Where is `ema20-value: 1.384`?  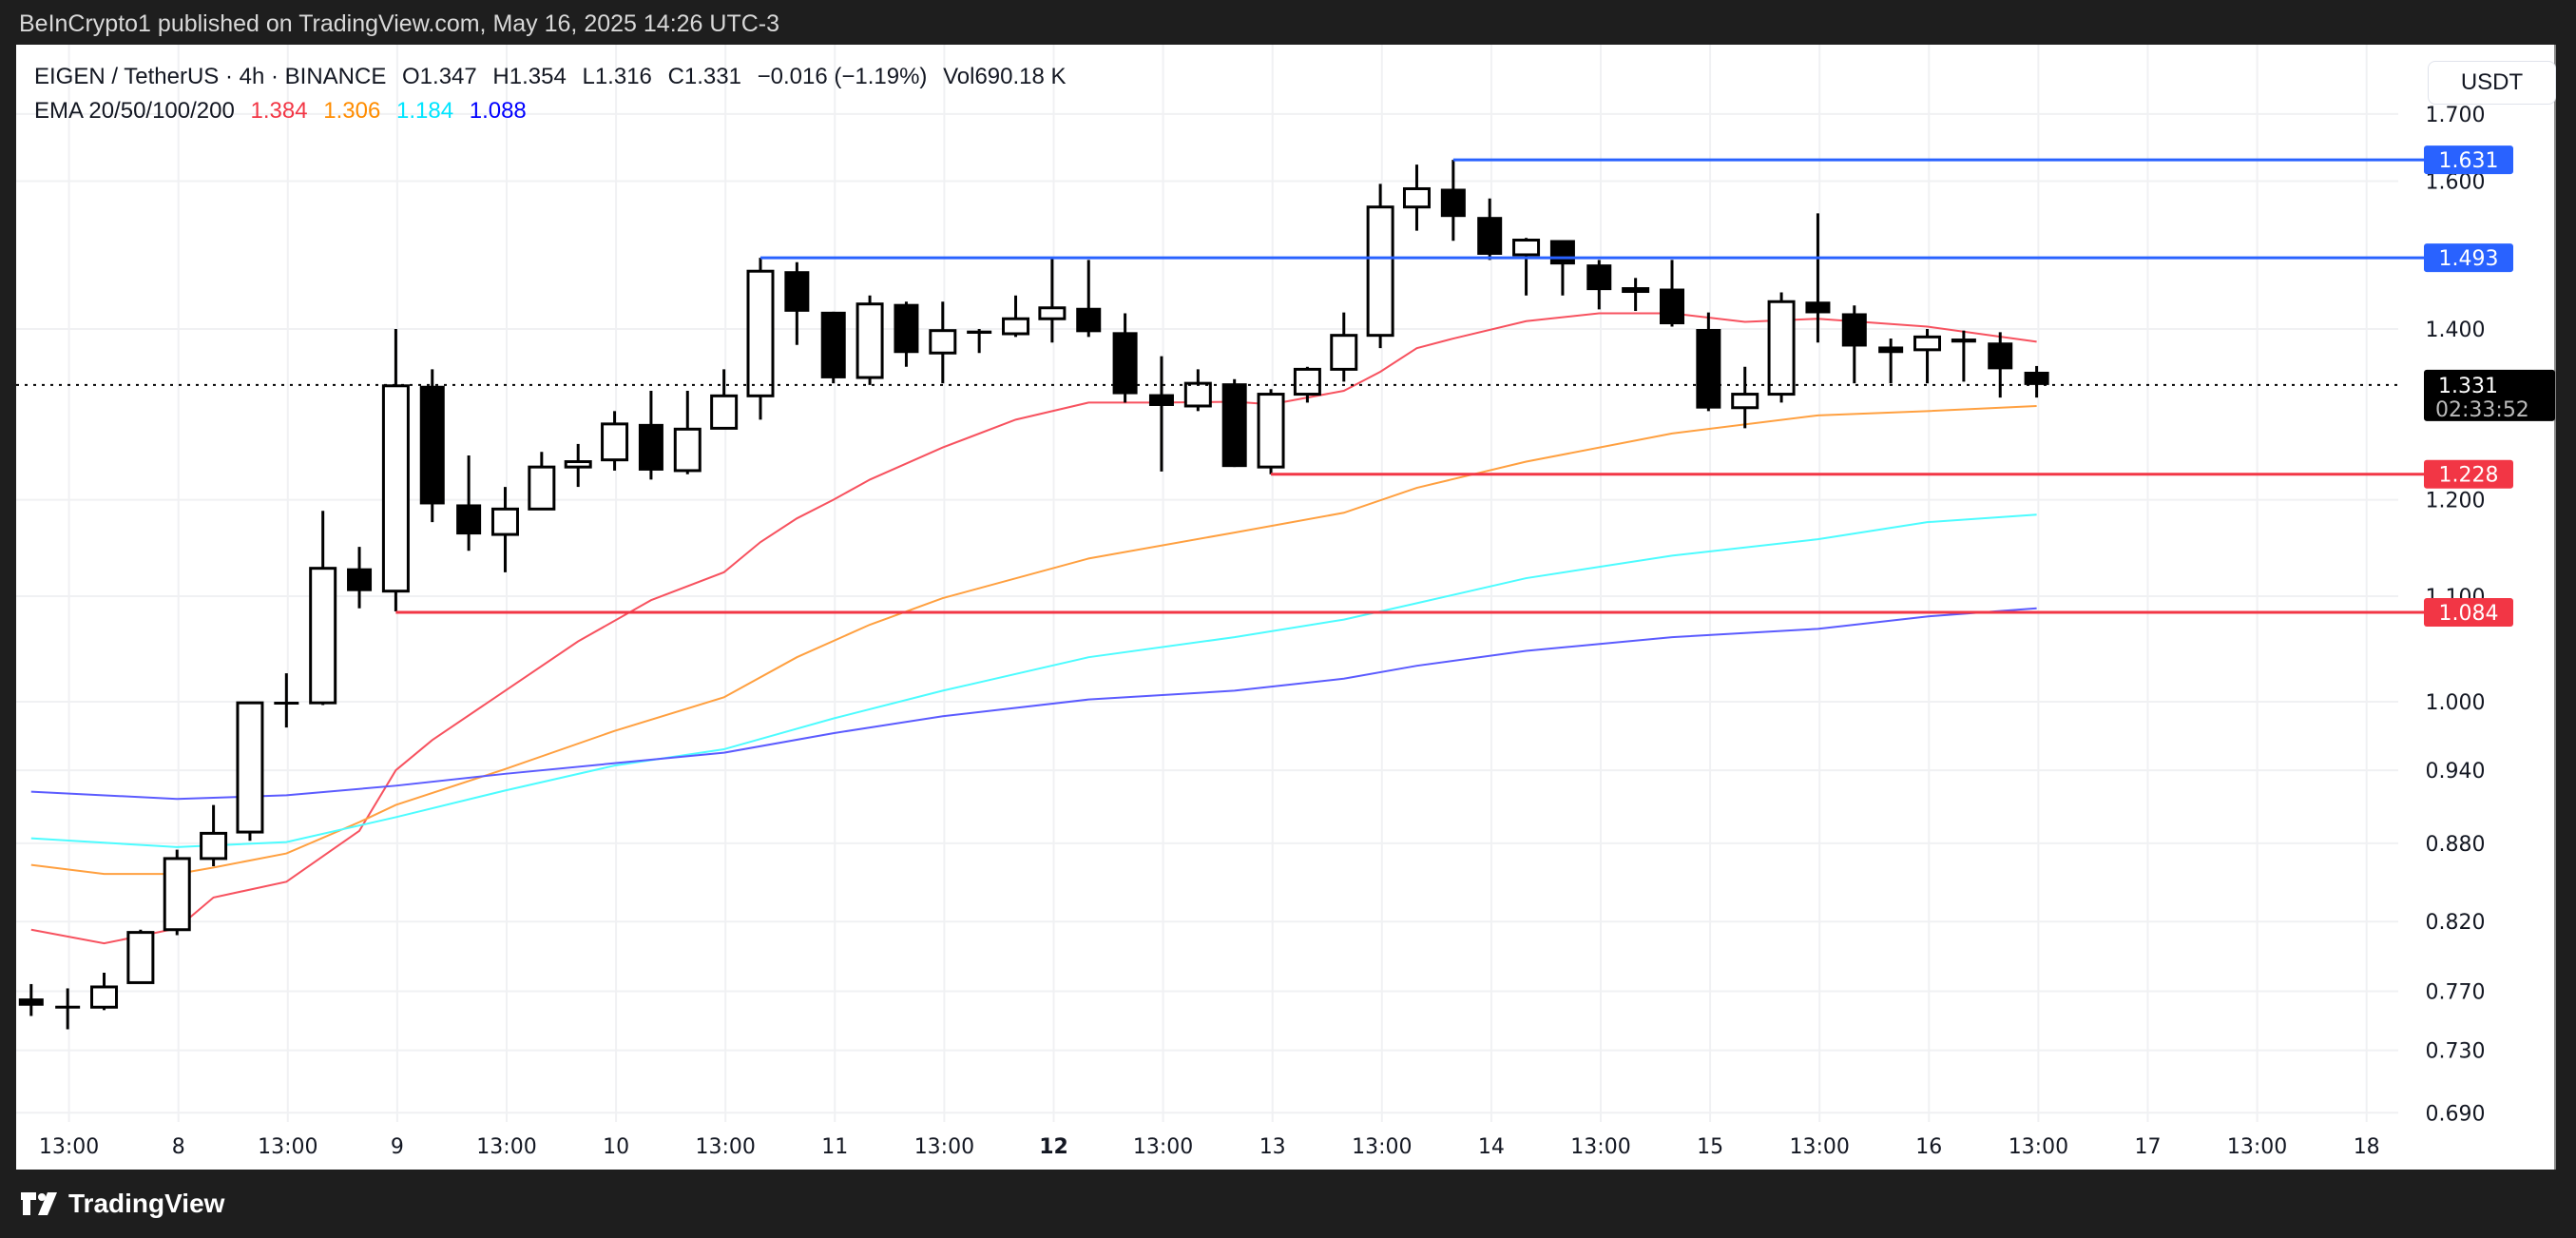
ema20-value: 1.384 is located at coordinates (279, 111).